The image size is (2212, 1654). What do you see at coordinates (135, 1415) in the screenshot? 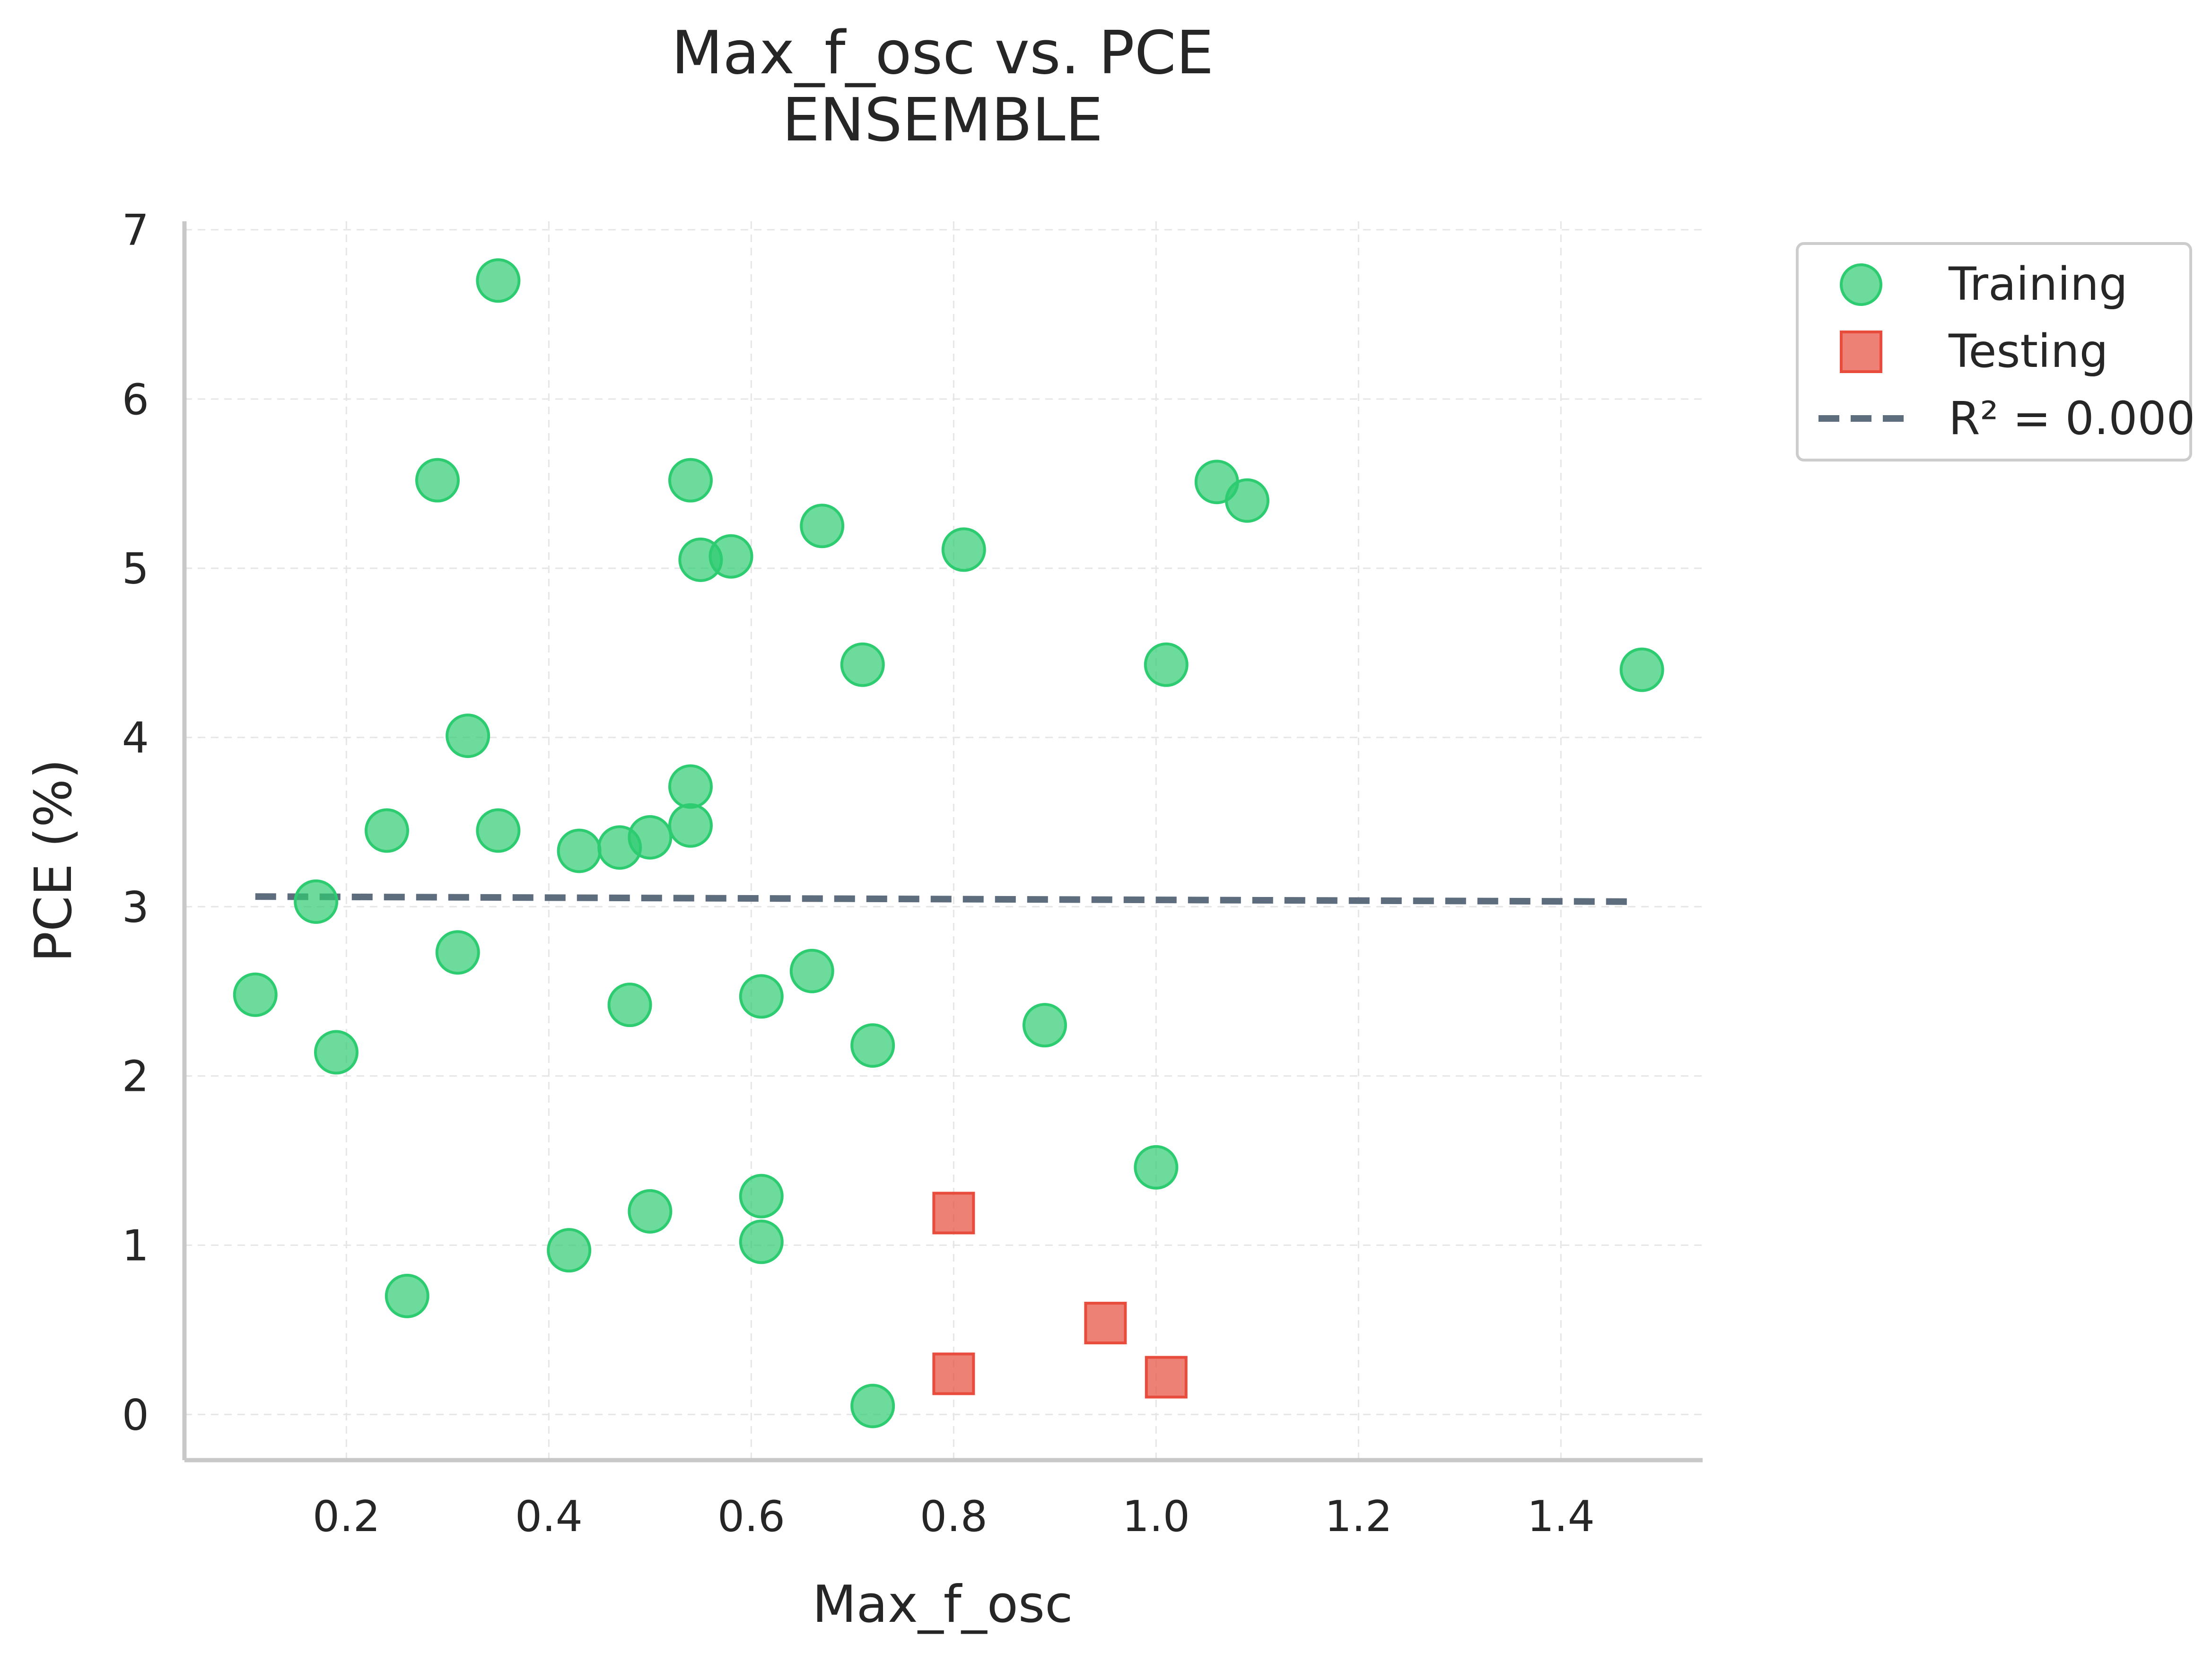
I see `y-tick-label: 0` at bounding box center [135, 1415].